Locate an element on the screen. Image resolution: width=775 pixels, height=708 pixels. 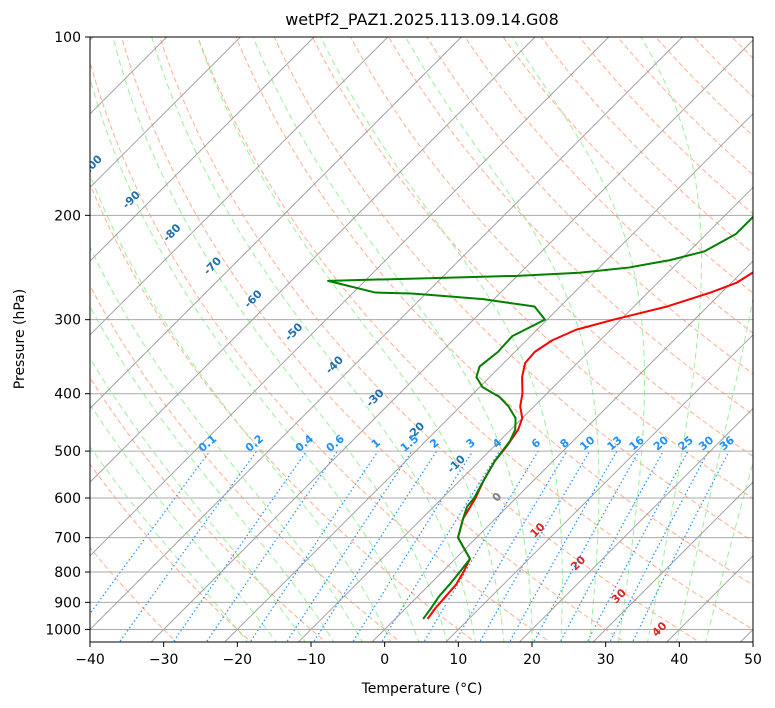
y-tick-label: 1000 is located at coordinates (63, 630).